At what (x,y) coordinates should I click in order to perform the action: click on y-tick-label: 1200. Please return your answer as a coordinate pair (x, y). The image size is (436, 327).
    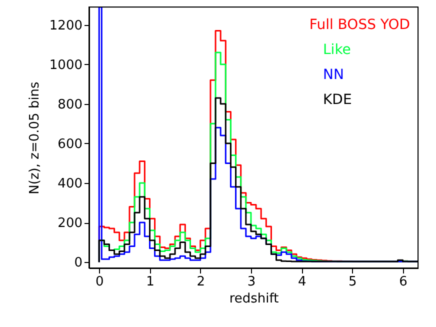
    Looking at the image, I should click on (65, 26).